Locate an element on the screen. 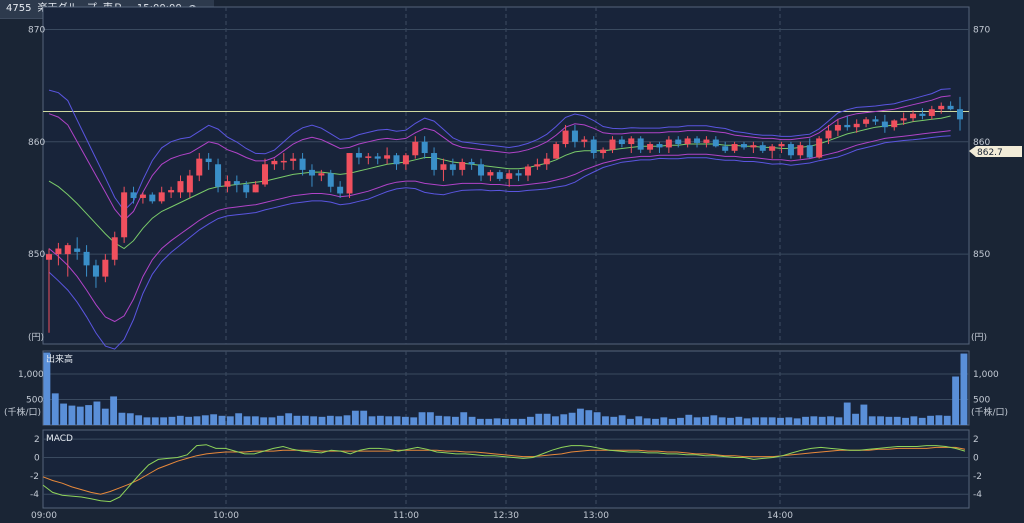  price-tick-label-left: 870 is located at coordinates (36, 30).